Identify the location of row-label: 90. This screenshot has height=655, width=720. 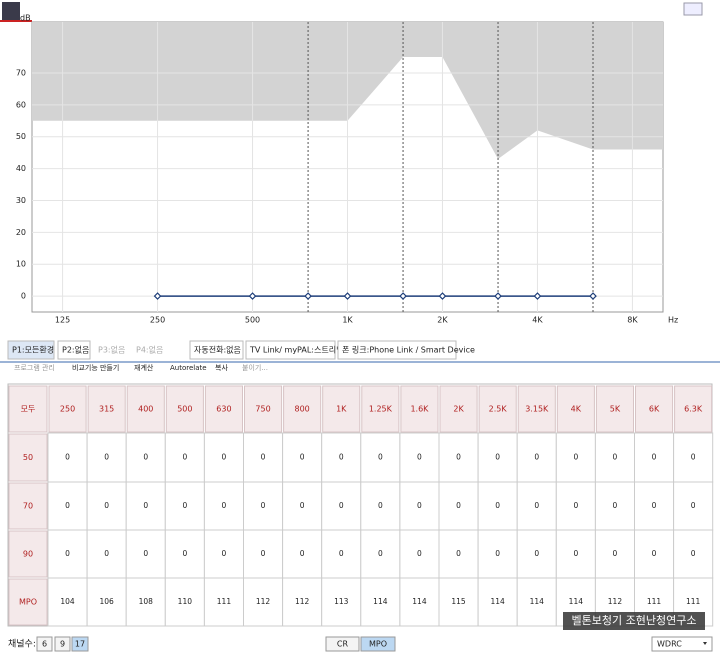
(28, 554).